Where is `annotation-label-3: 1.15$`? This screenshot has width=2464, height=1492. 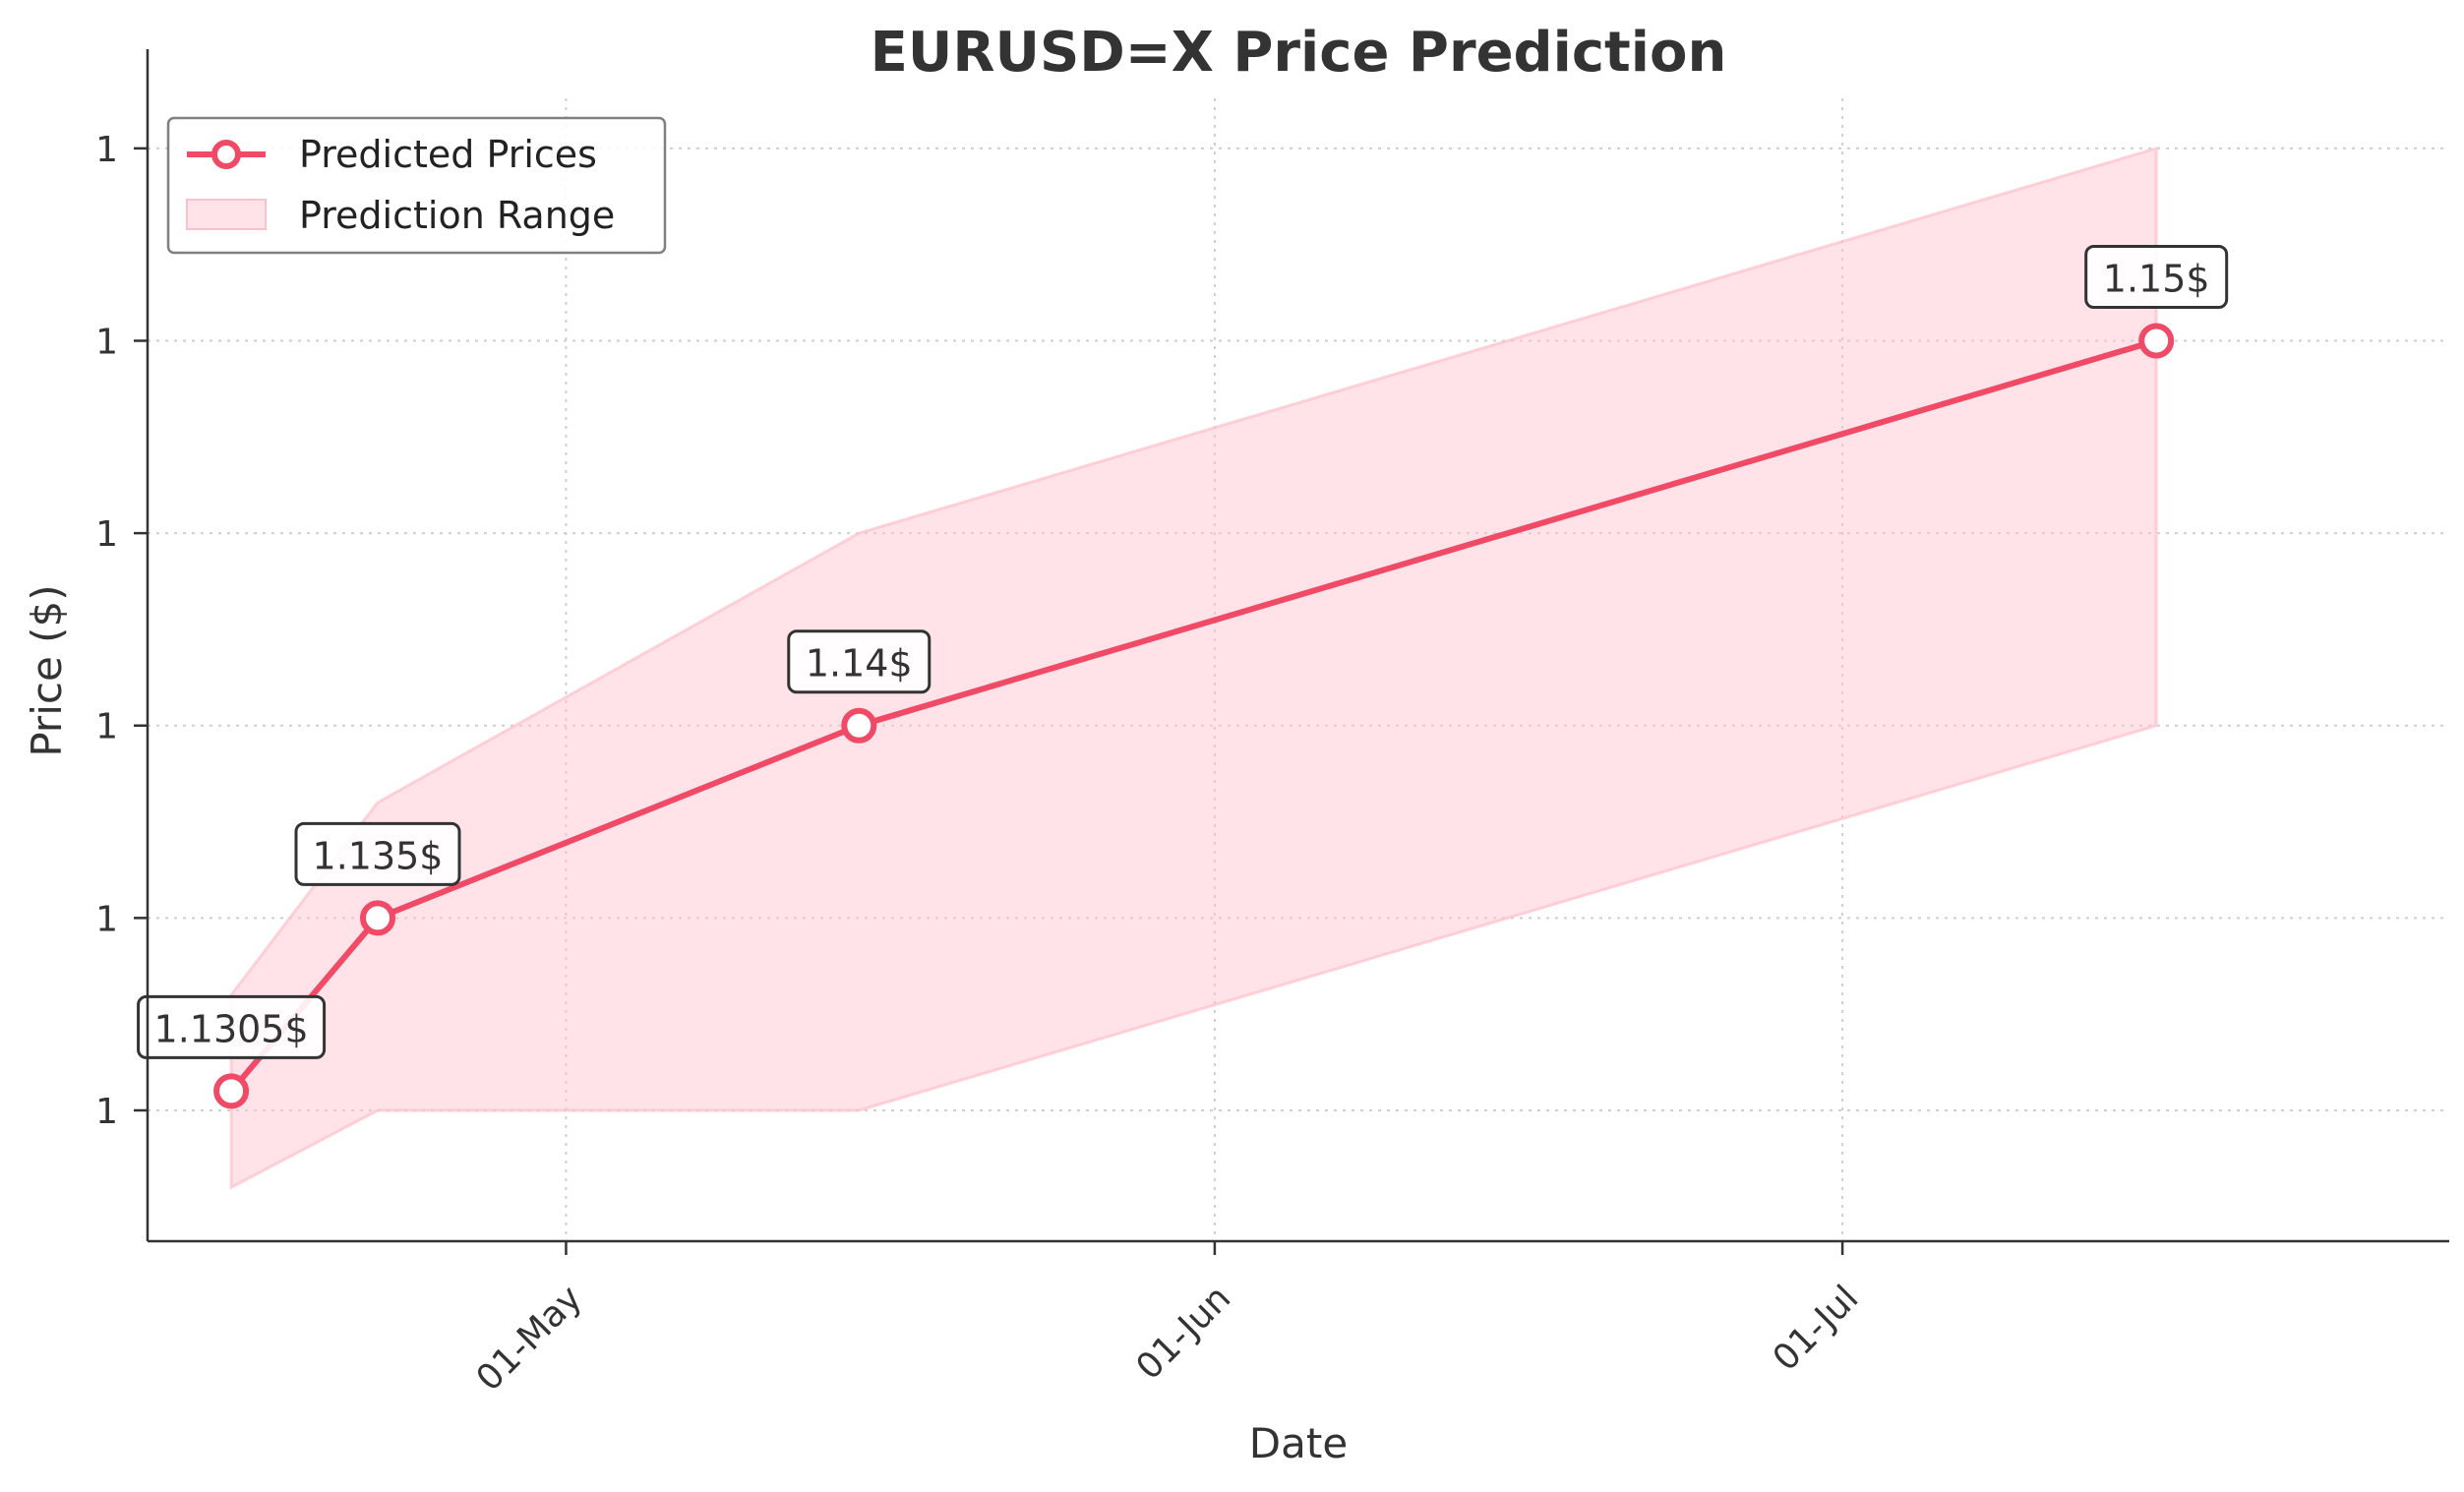 annotation-label-3: 1.15$ is located at coordinates (2156, 278).